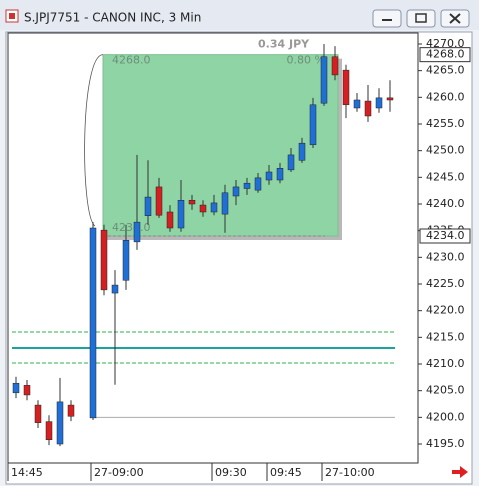 The width and height of the screenshot is (479, 486). I want to click on scroll-arrow, so click(460, 472).